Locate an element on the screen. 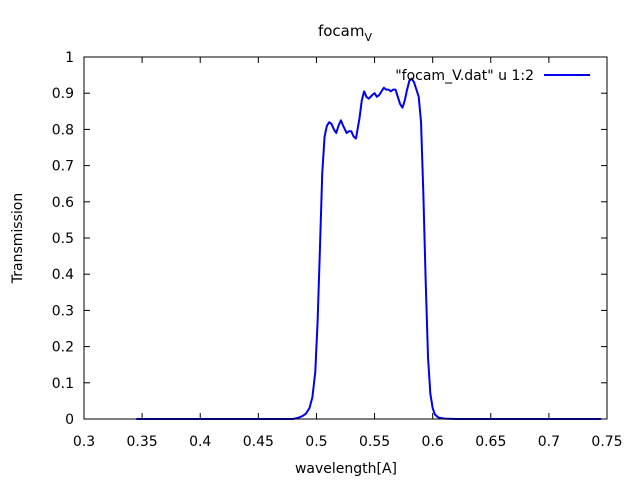 The height and width of the screenshot is (480, 640). x-tick-label: 0.65 is located at coordinates (490, 442).